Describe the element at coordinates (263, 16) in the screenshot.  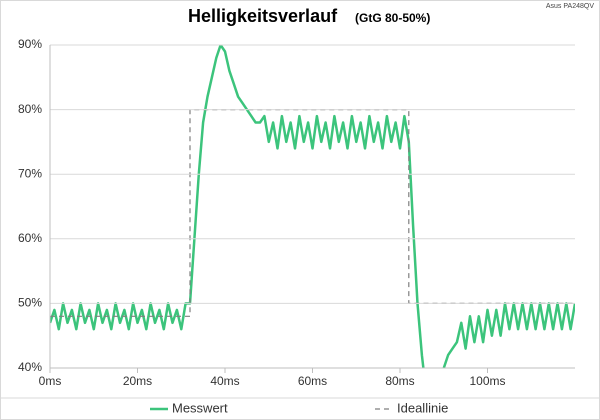
I see `chart-title: Helligkeitsverlauf` at that location.